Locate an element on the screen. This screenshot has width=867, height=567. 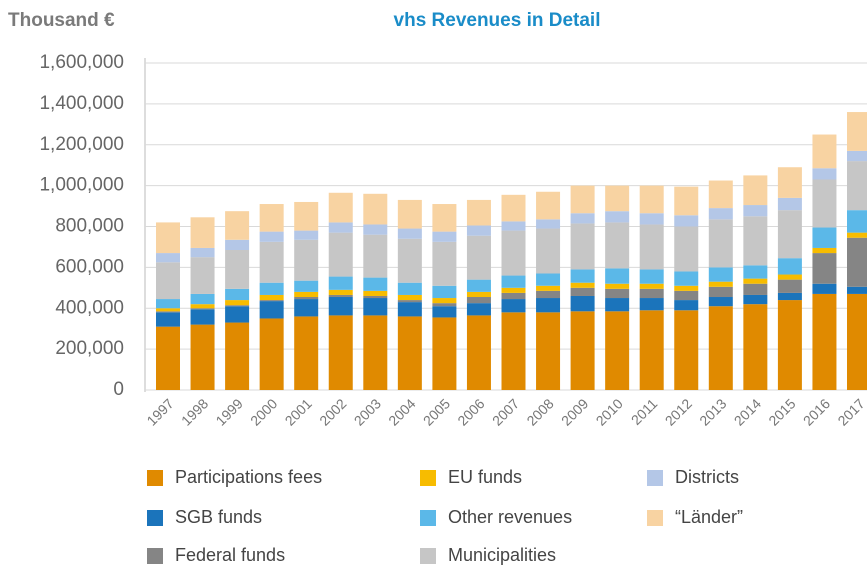
x-tick-label: 2016 is located at coordinates (816, 411).